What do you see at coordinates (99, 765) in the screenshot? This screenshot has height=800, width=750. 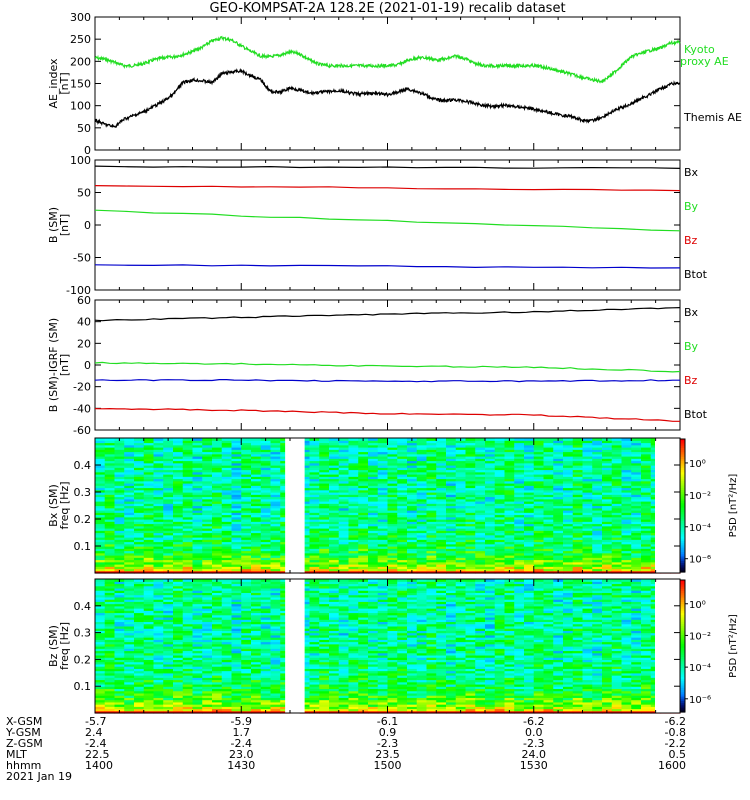 I see `x-row-4-value-0: 1400` at bounding box center [99, 765].